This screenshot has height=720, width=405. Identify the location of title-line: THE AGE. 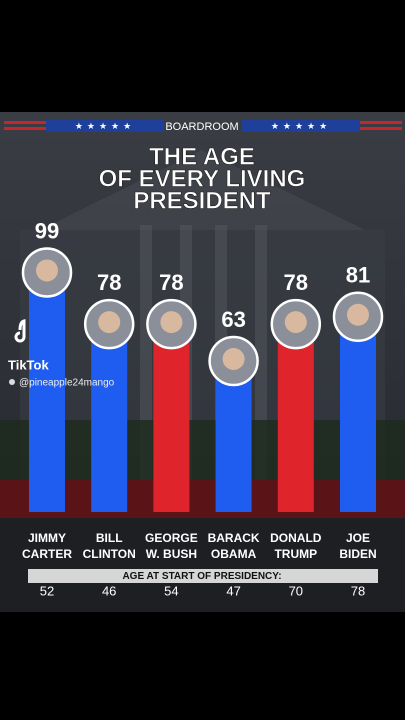
(202, 156).